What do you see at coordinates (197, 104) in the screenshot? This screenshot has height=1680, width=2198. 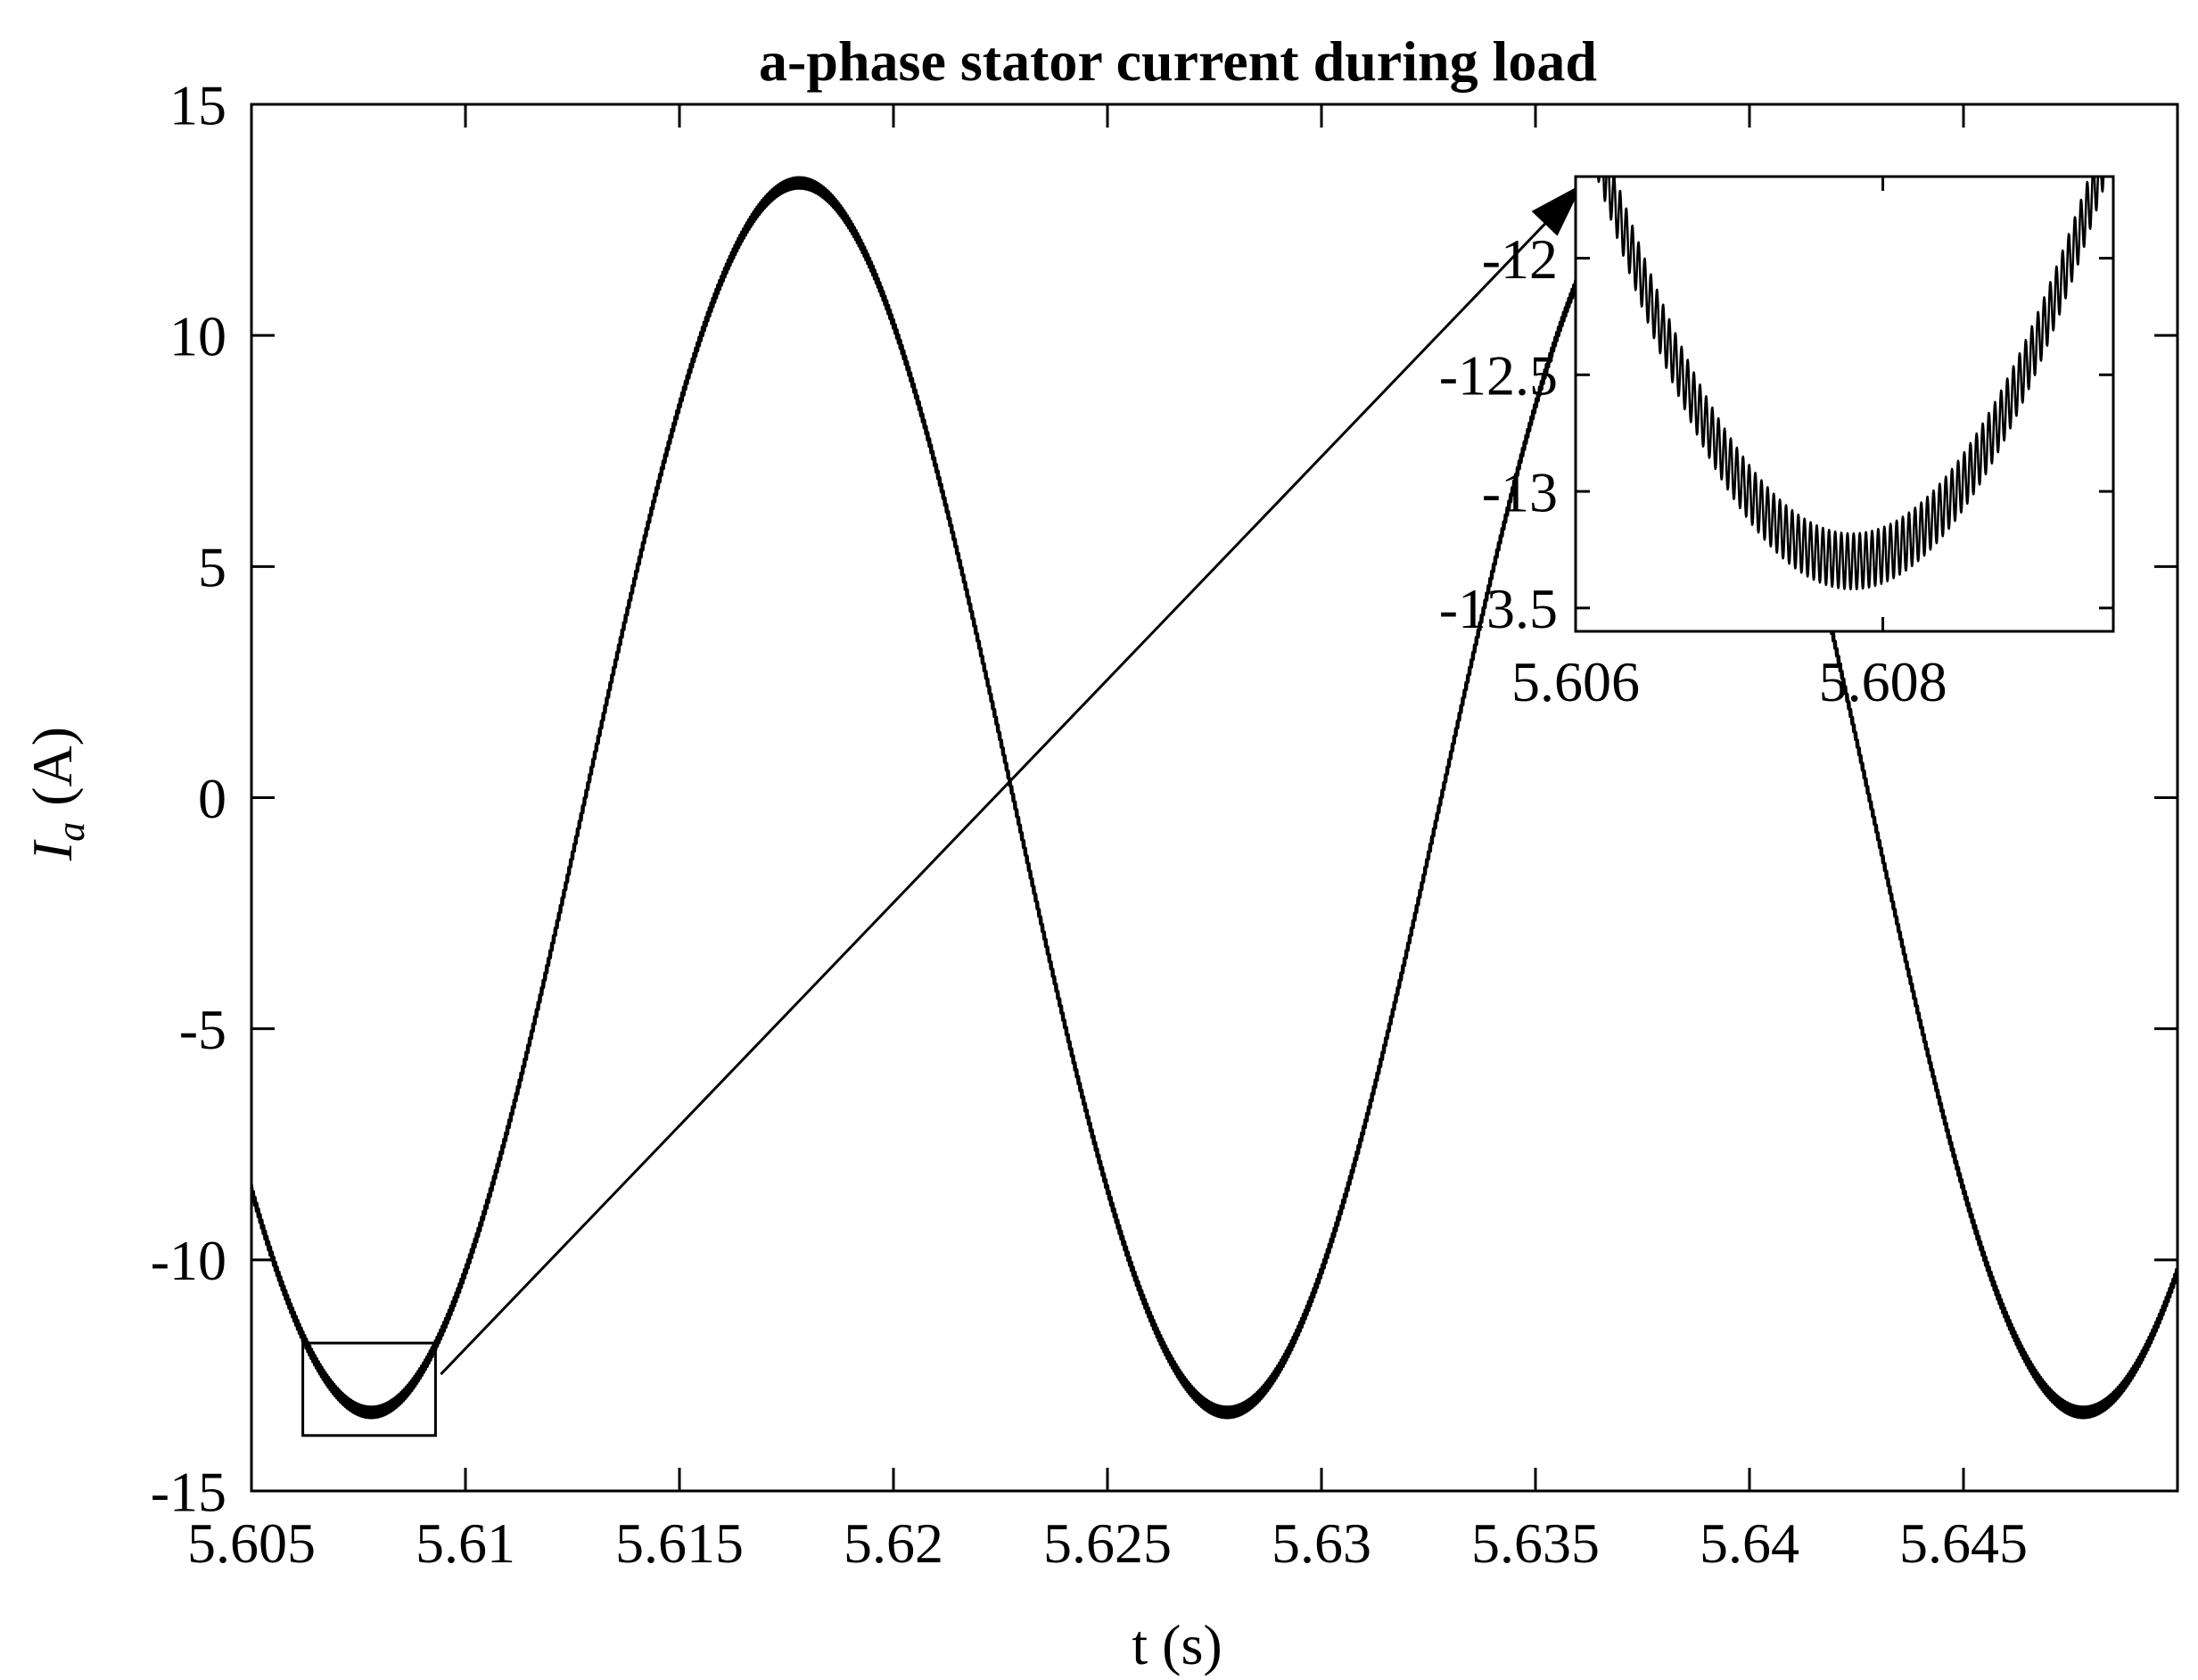 I see `main-y-tick-label: 15` at bounding box center [197, 104].